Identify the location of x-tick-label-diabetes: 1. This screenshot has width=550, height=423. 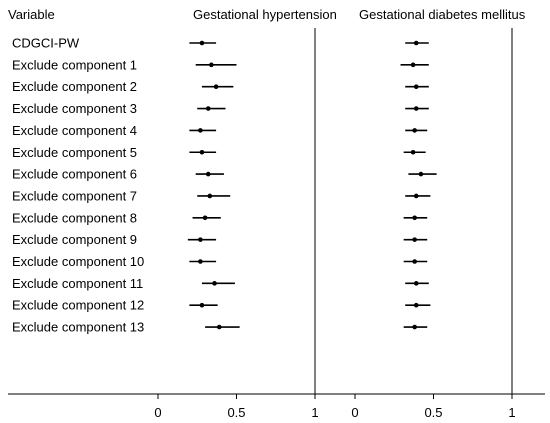
(511, 412).